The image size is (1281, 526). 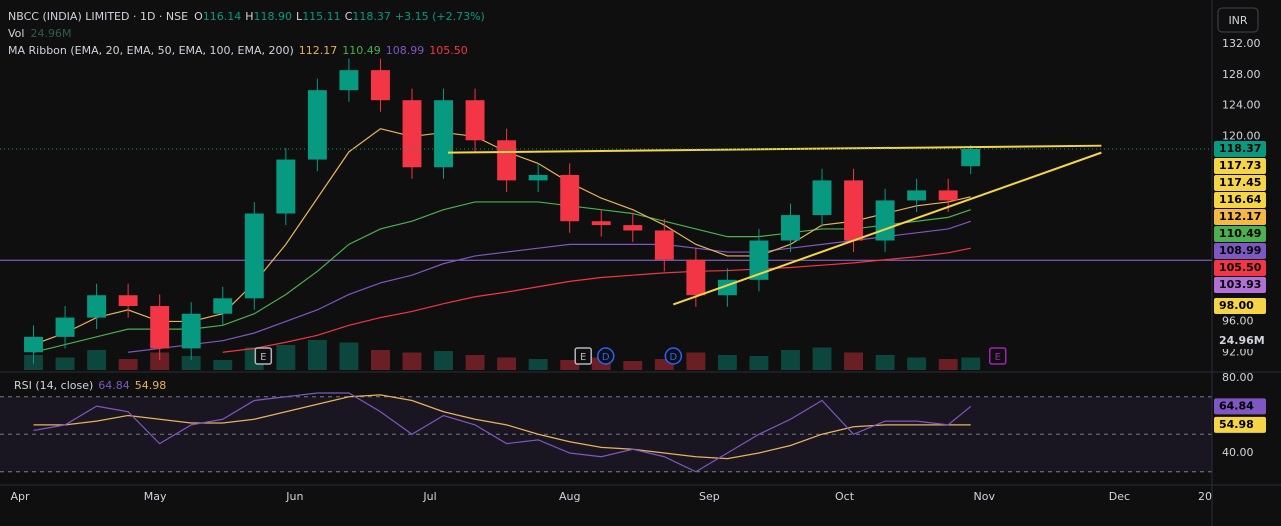 I want to click on x-tick-label: Nov, so click(x=984, y=496).